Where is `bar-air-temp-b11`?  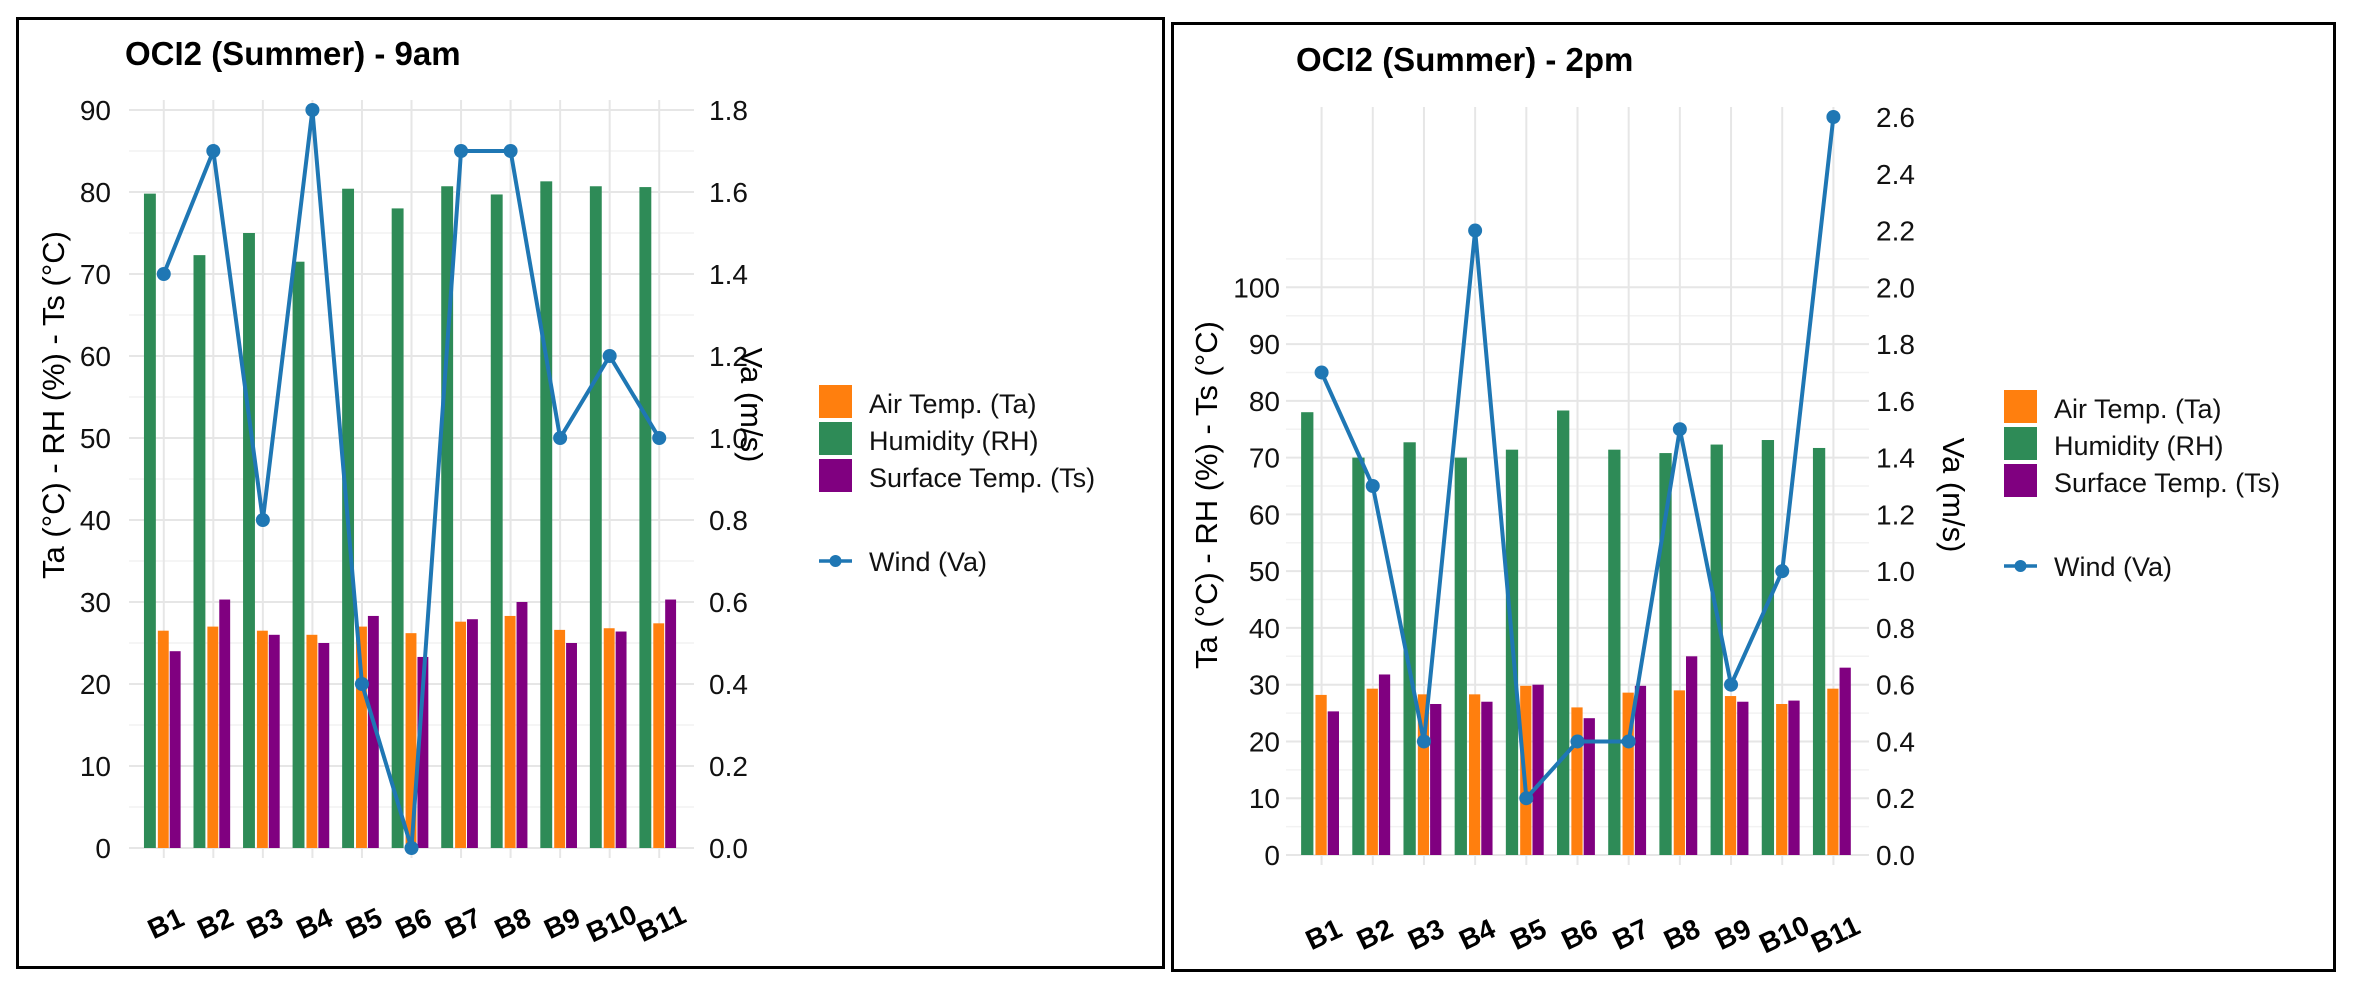
bar-air-temp-b11 is located at coordinates (659, 735).